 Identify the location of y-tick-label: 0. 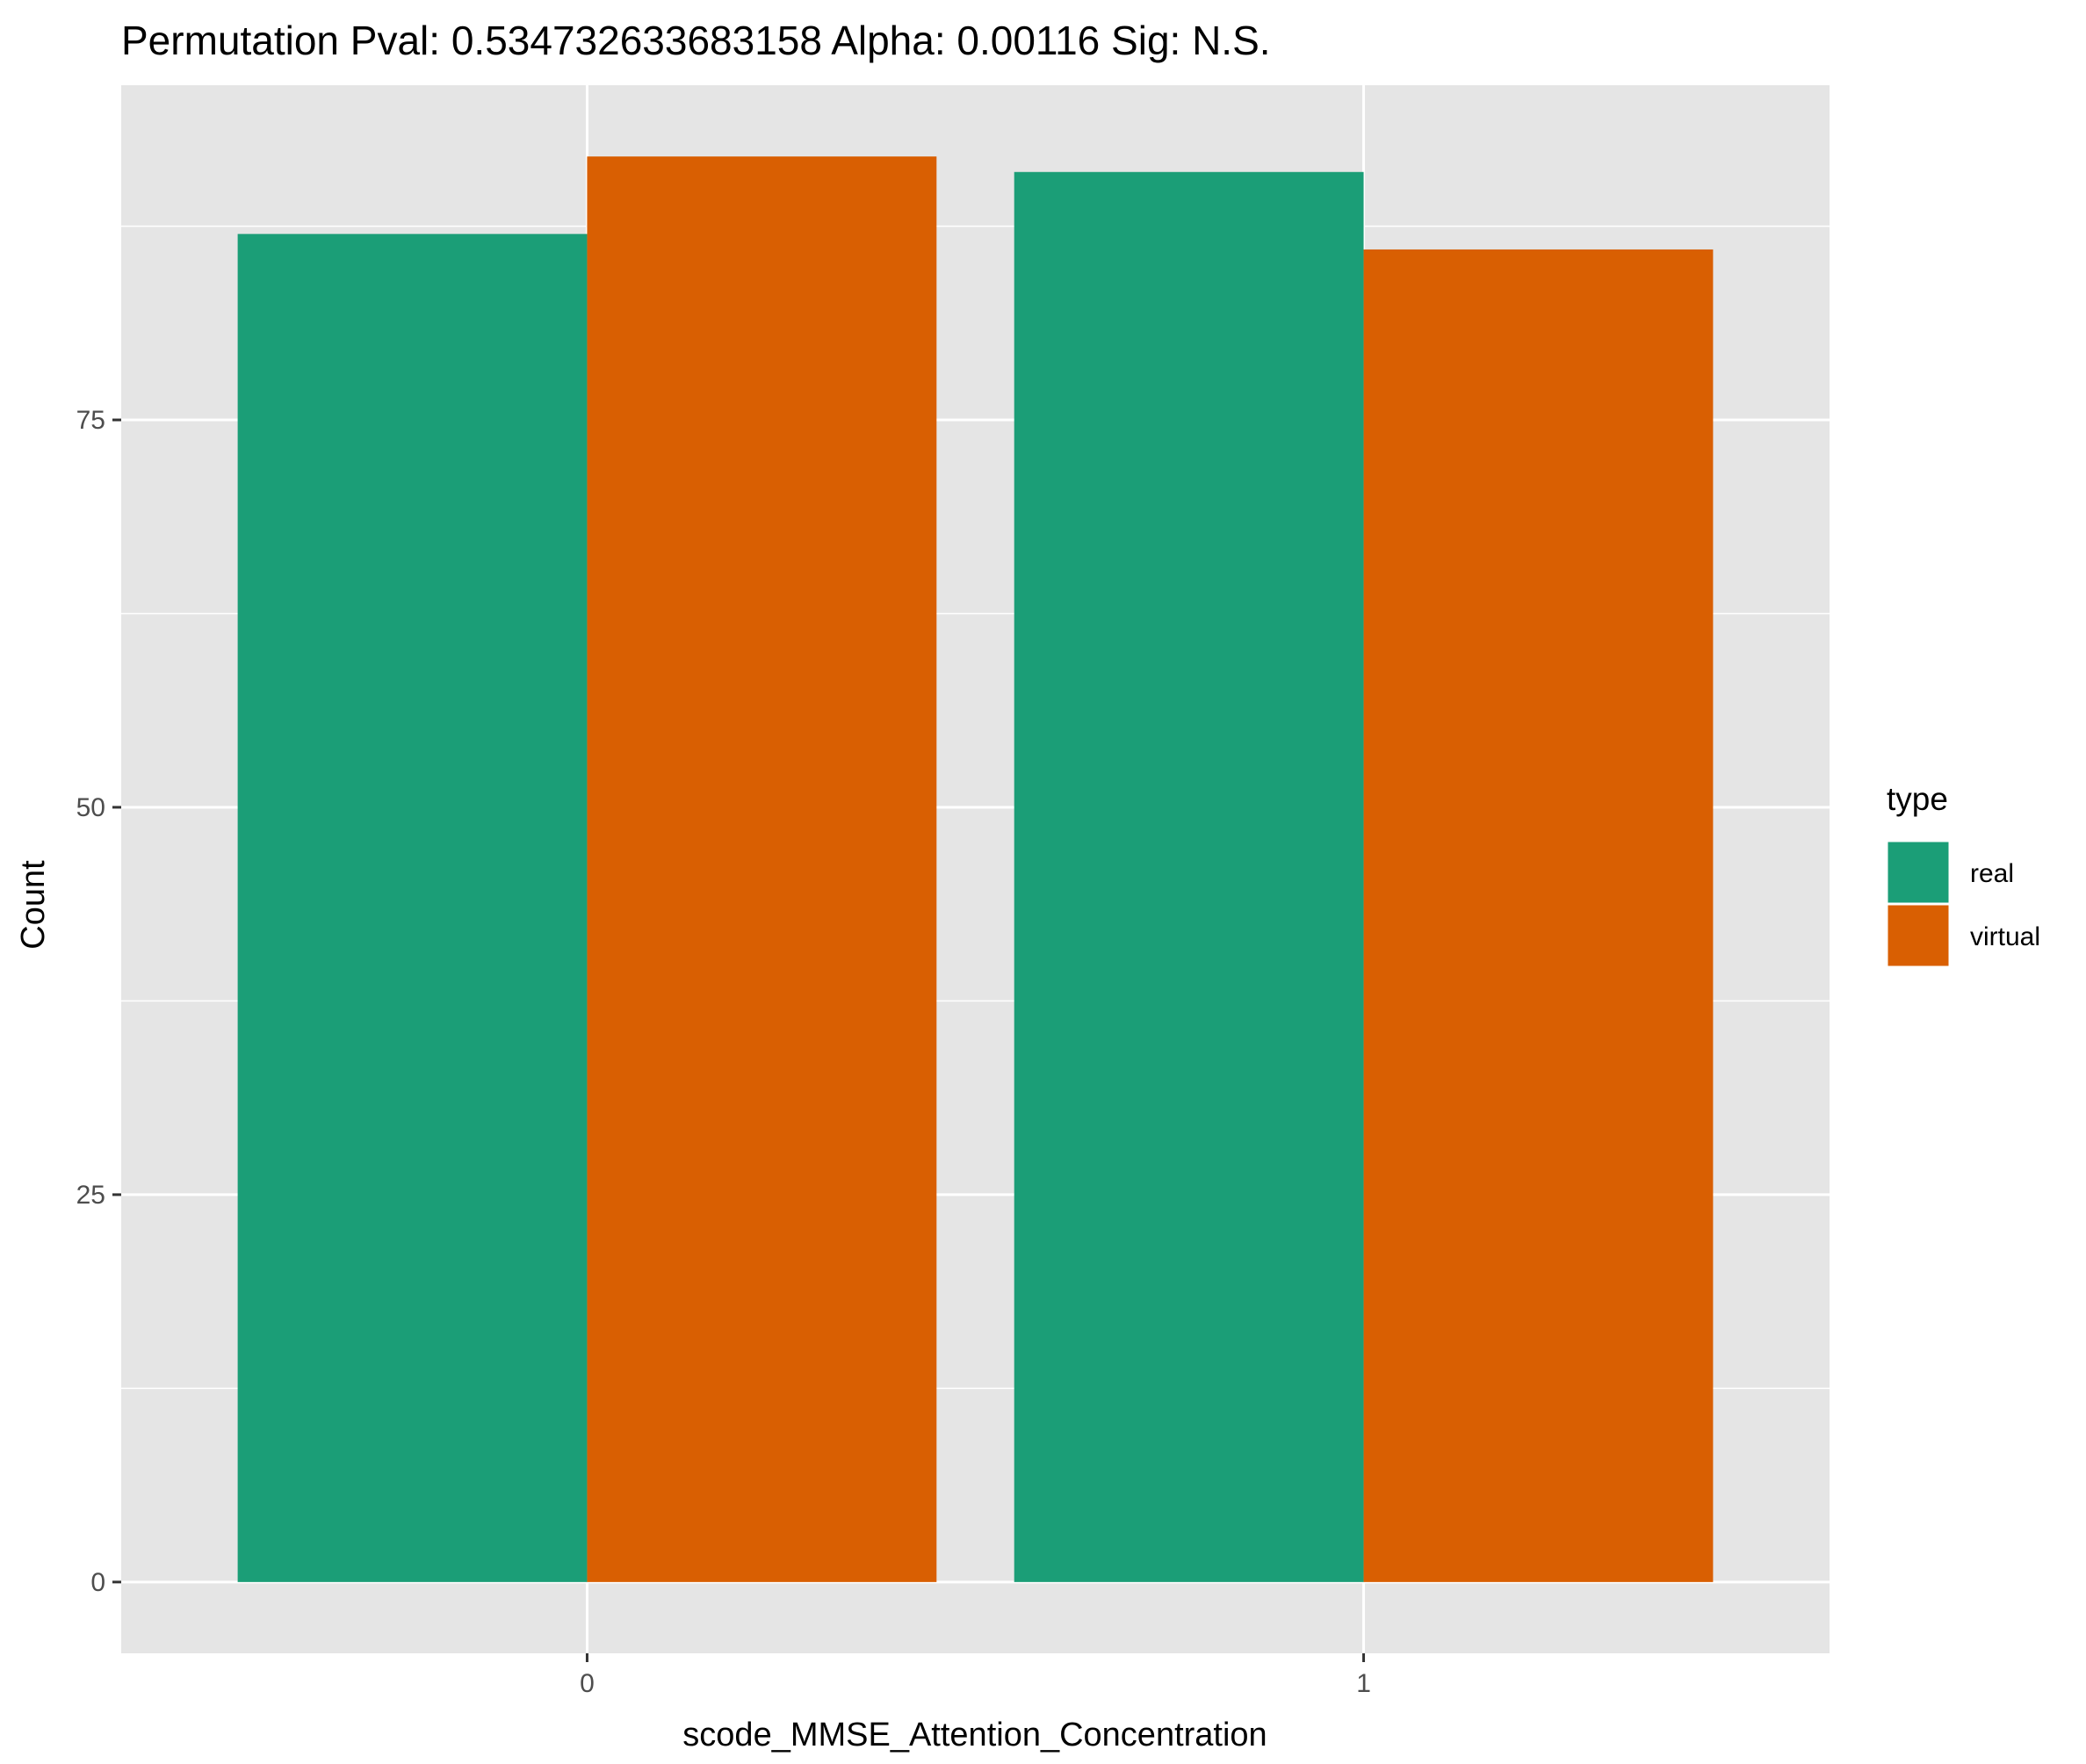
(97, 1583).